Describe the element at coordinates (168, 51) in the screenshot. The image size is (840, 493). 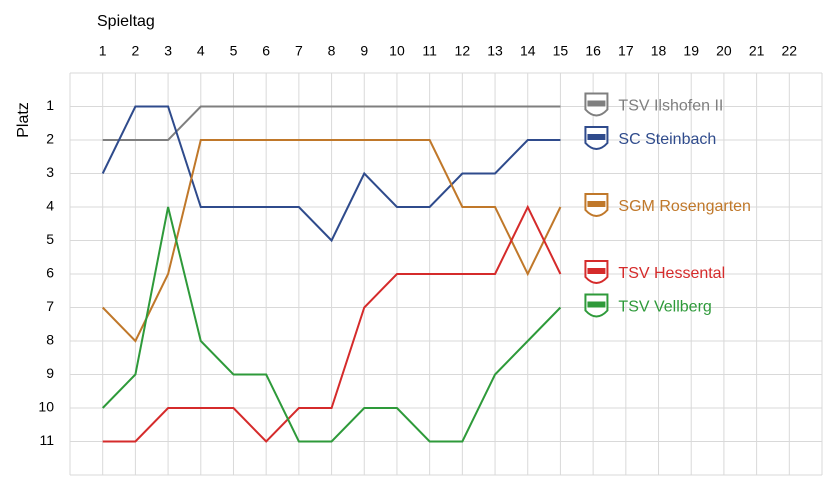
I see `x-tick-label: 3` at that location.